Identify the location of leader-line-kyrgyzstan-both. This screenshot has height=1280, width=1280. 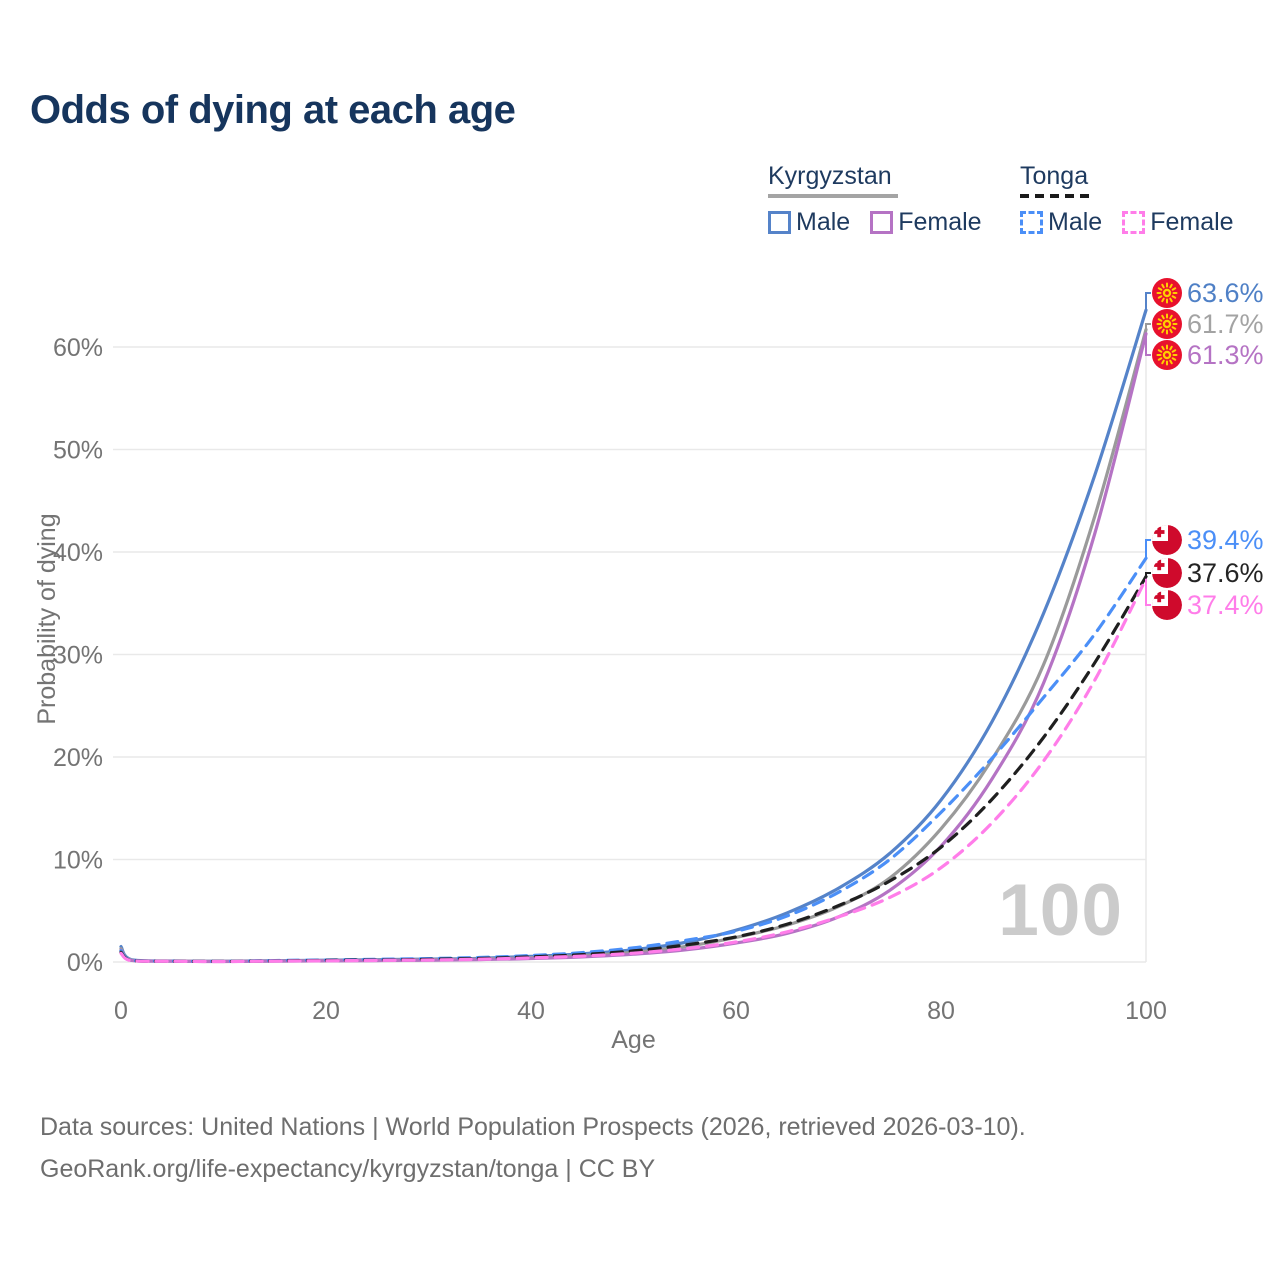
(1148, 326).